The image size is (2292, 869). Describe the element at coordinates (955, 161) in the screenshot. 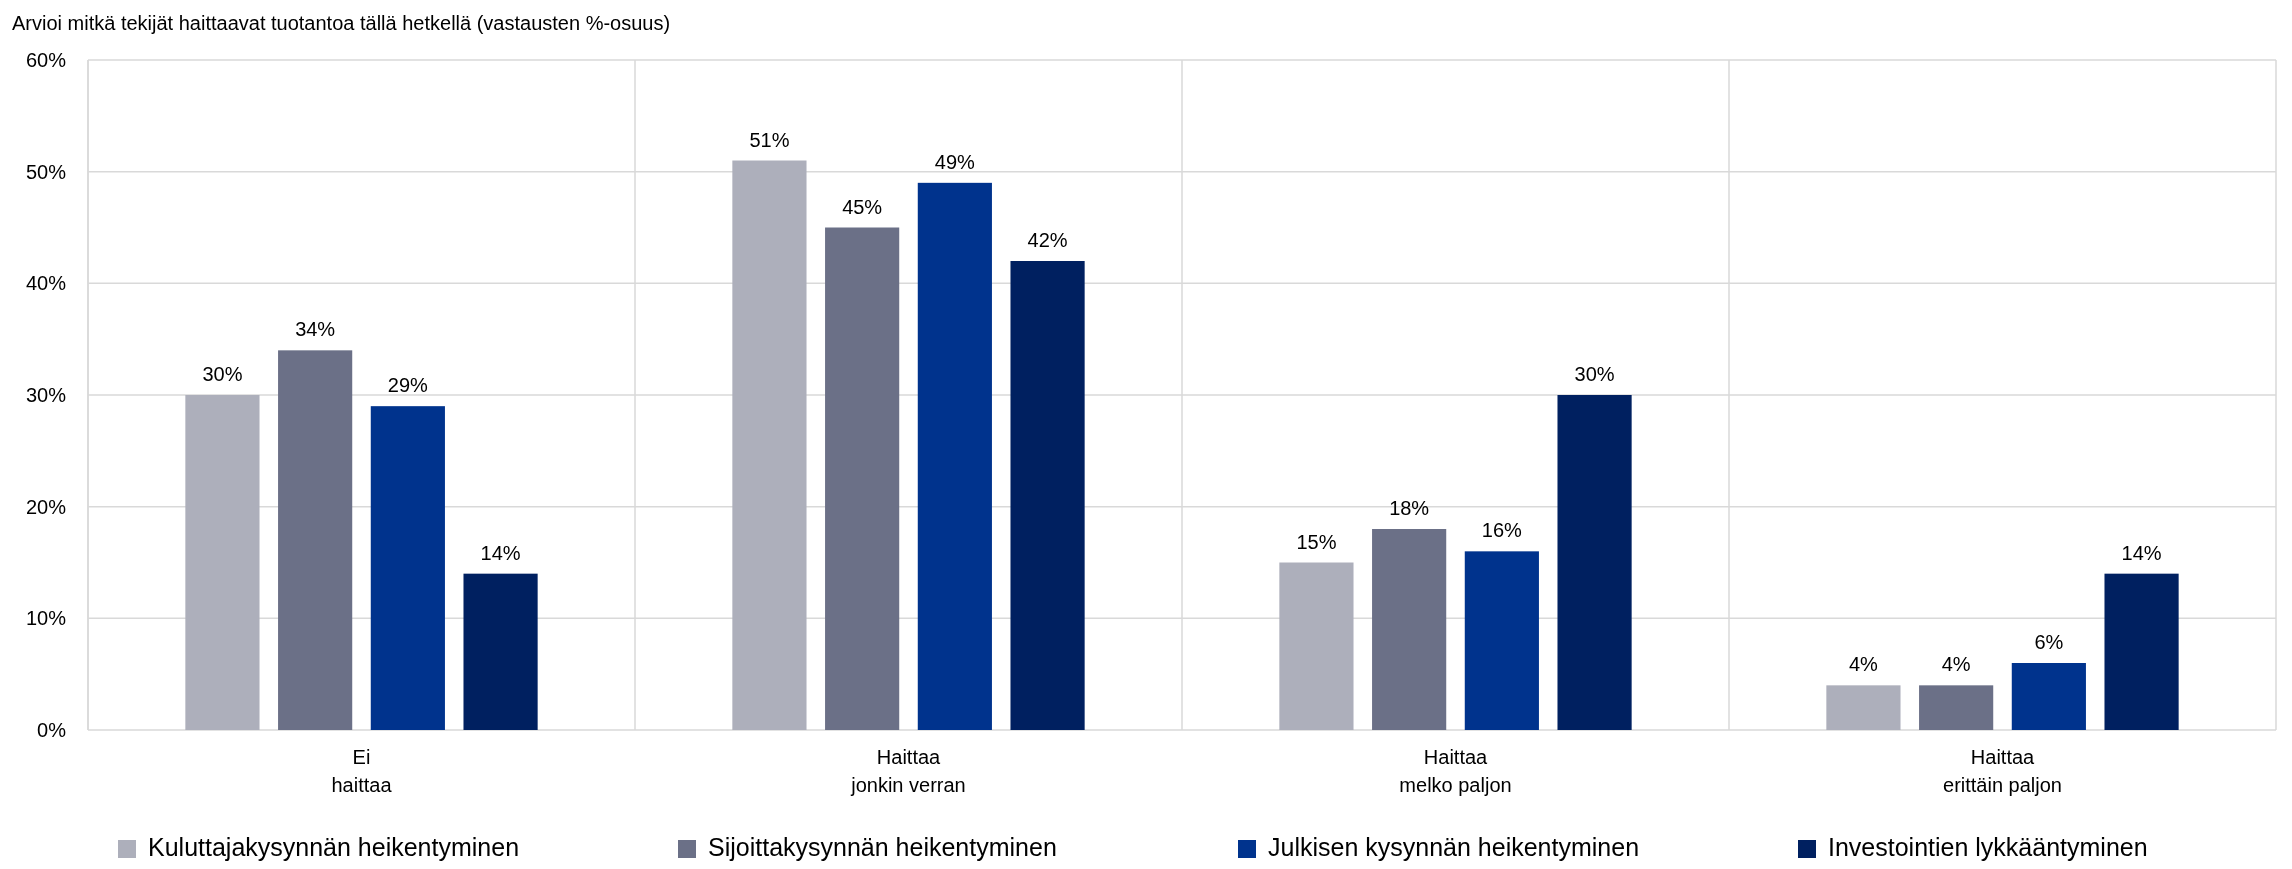

I see `data-label: 49%` at that location.